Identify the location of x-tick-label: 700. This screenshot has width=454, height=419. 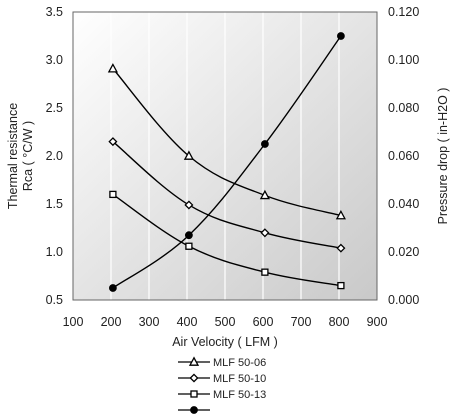
(301, 322).